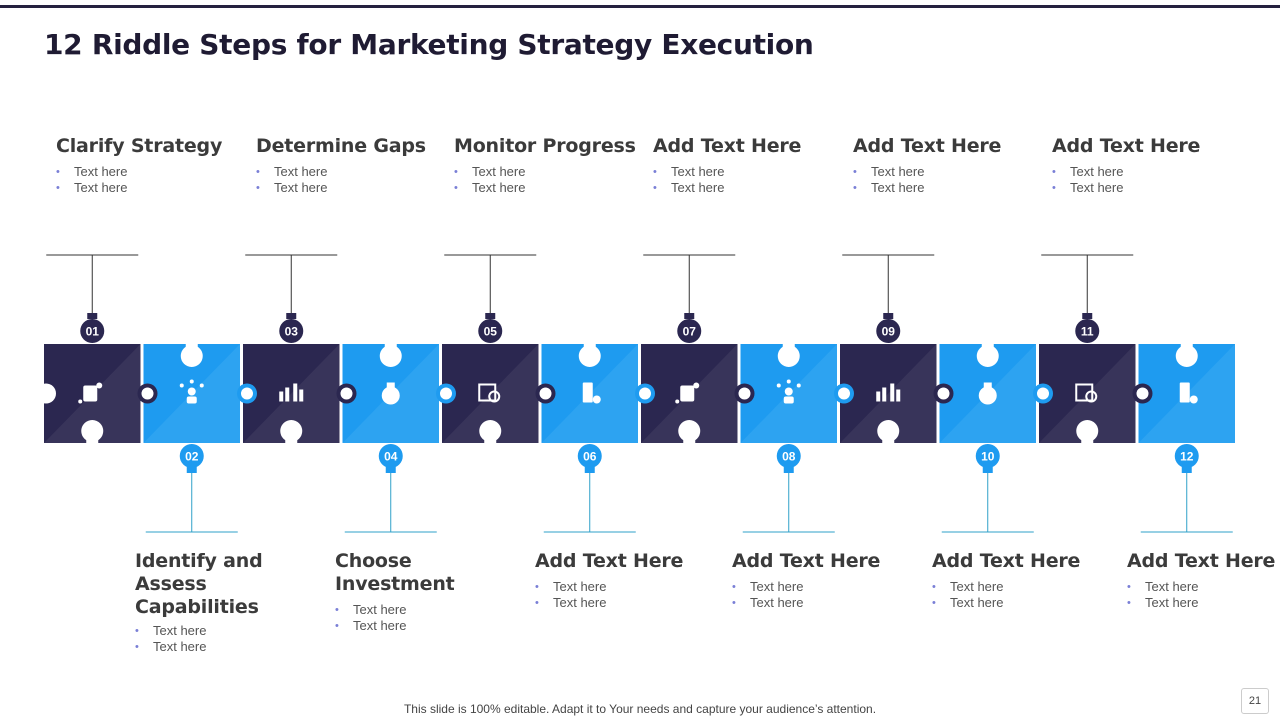  What do you see at coordinates (395, 572) in the screenshot?
I see `step-heading: Choose Investment` at bounding box center [395, 572].